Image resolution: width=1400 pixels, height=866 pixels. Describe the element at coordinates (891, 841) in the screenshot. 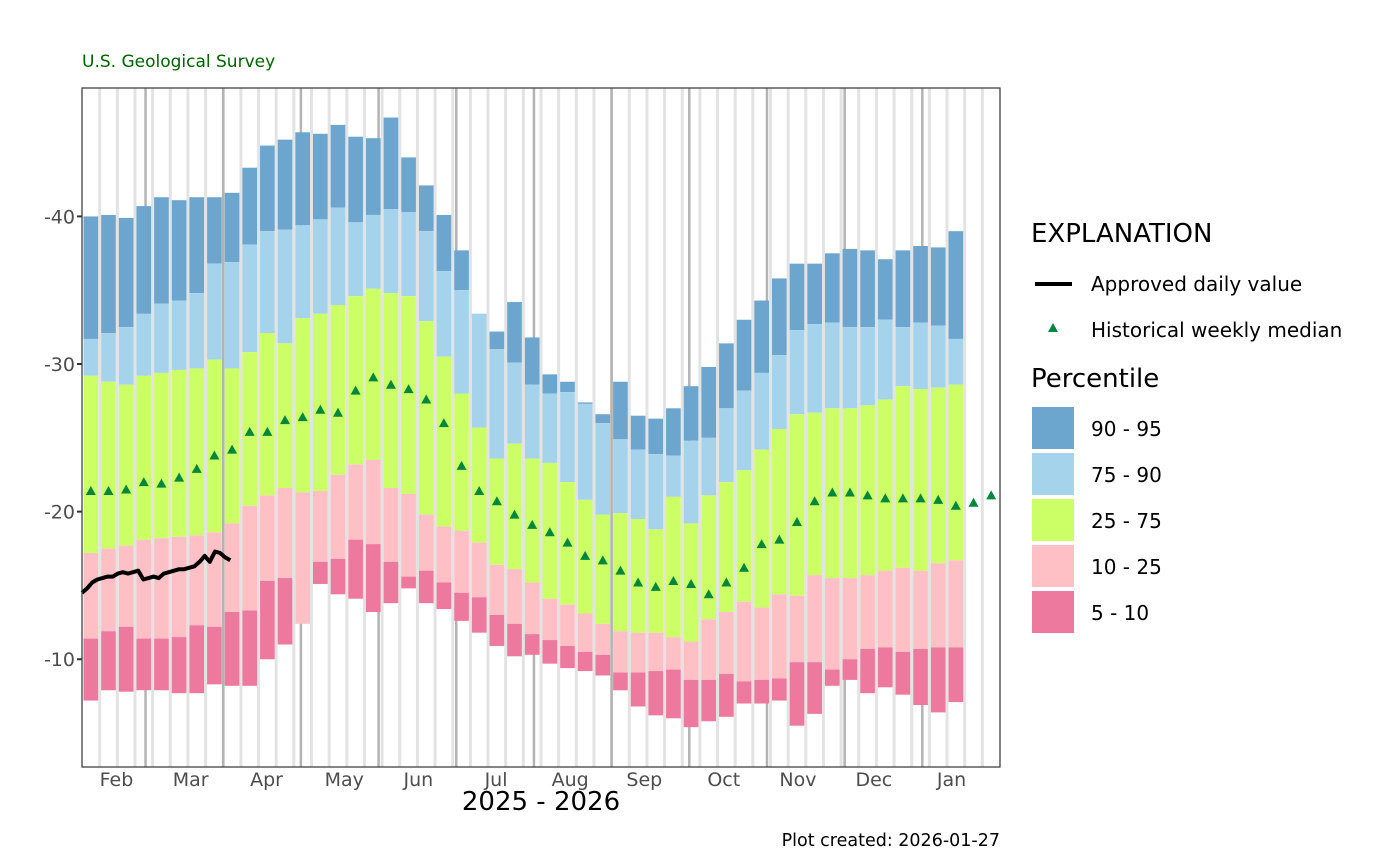

I see `plot-created-caption: Plot created: 2026-01-27` at that location.